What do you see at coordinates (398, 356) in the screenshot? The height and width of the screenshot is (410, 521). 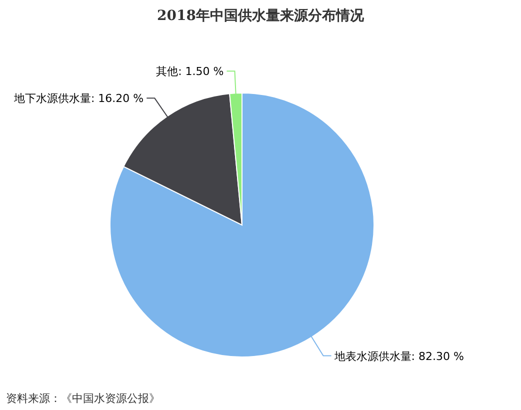 I see `slice-label: 地表水源供水量: 82.30 %` at bounding box center [398, 356].